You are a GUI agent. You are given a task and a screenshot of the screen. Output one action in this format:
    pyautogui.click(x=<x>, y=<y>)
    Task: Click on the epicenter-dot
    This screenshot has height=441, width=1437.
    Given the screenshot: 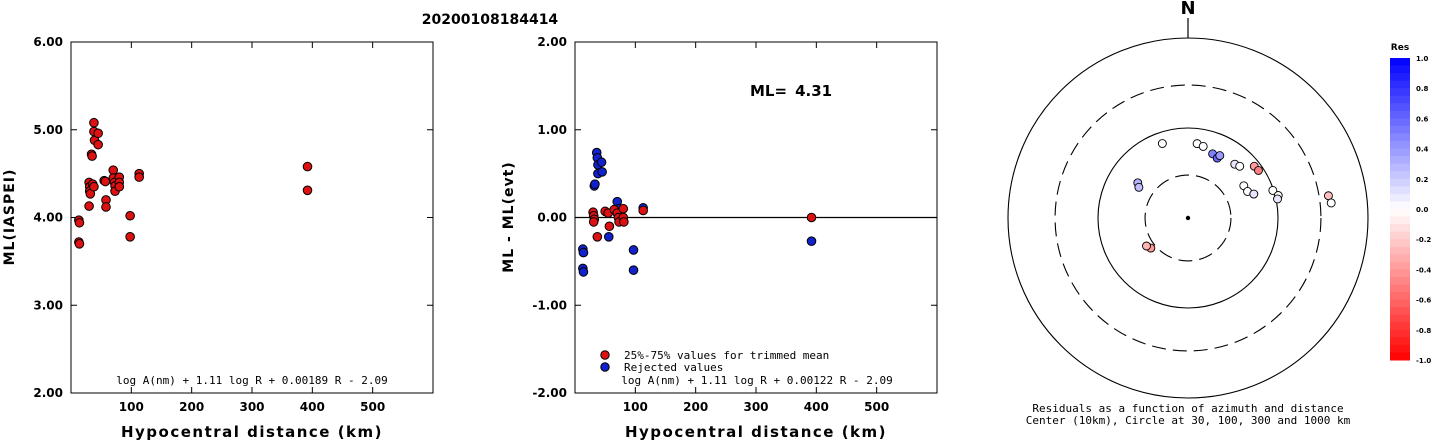 What is the action you would take?
    pyautogui.click(x=1188, y=218)
    